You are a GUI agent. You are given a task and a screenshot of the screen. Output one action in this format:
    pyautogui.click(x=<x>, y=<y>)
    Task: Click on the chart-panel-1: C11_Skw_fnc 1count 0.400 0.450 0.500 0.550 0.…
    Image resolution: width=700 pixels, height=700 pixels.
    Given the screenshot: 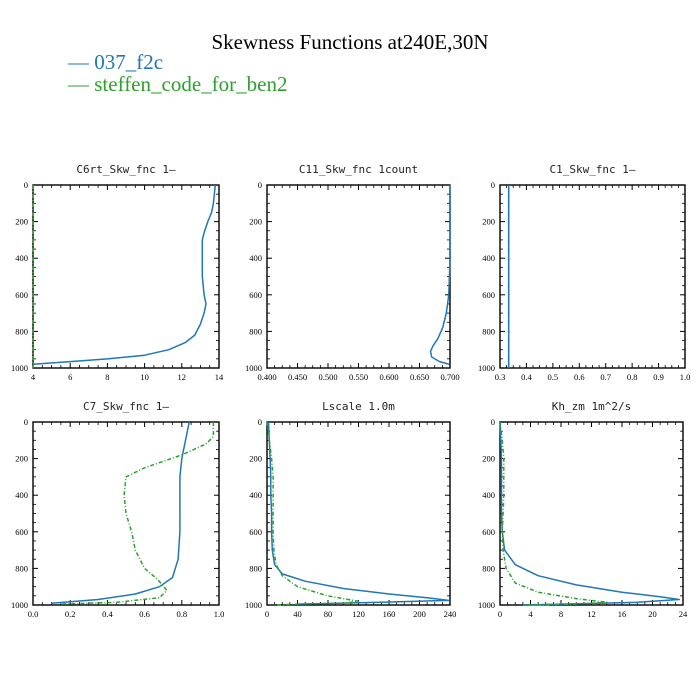 What is the action you would take?
    pyautogui.click(x=352, y=272)
    